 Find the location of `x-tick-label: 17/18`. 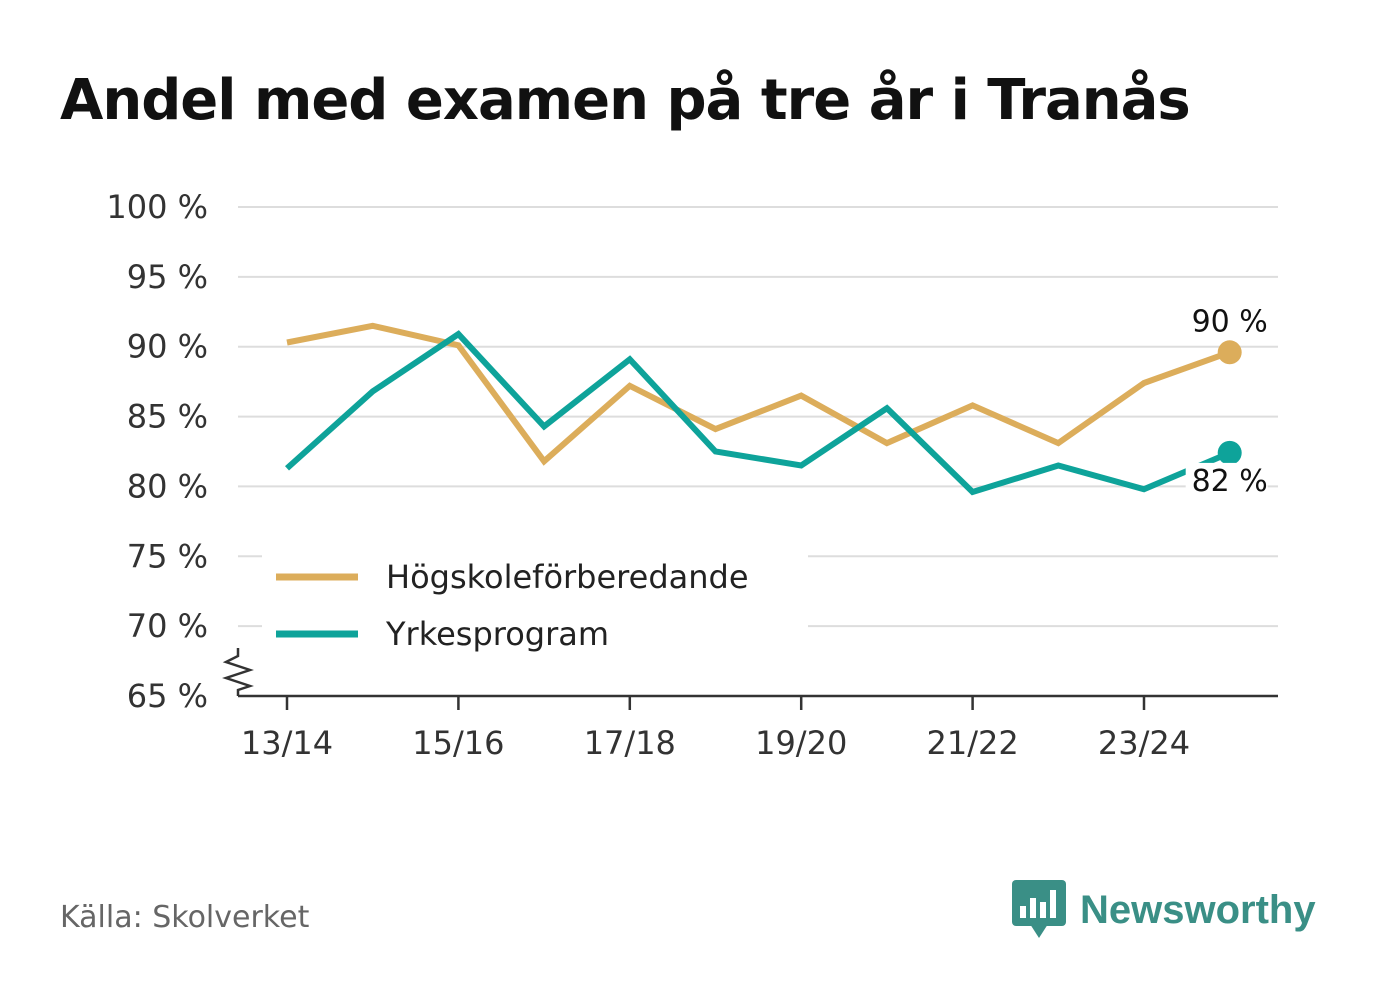

x-tick-label: 17/18 is located at coordinates (630, 743).